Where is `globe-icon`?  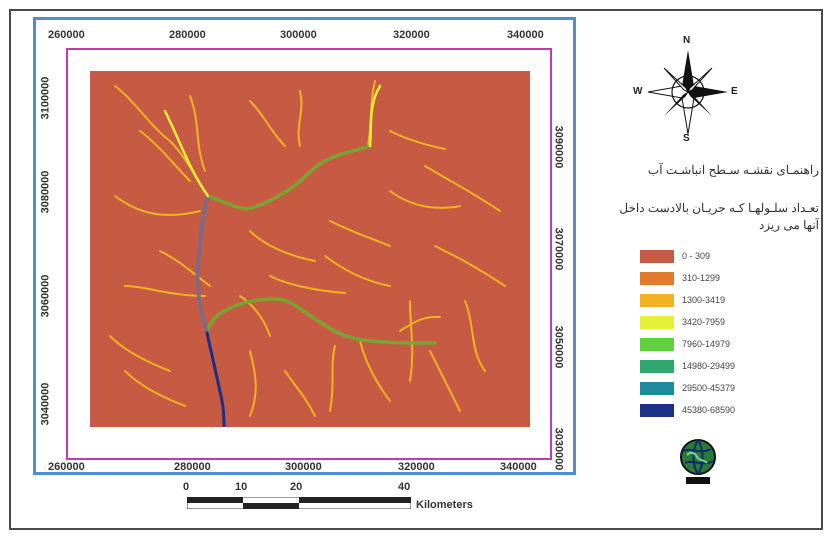 globe-icon is located at coordinates (698, 461).